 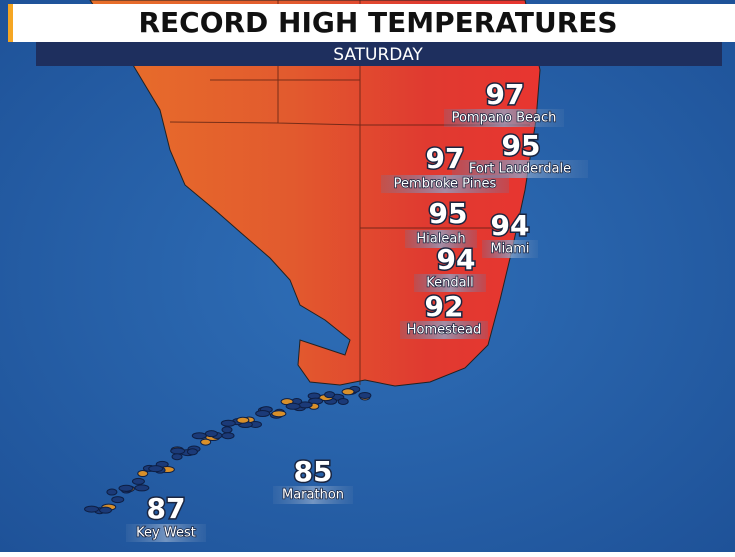 I want to click on temperature: 87, so click(x=166, y=508).